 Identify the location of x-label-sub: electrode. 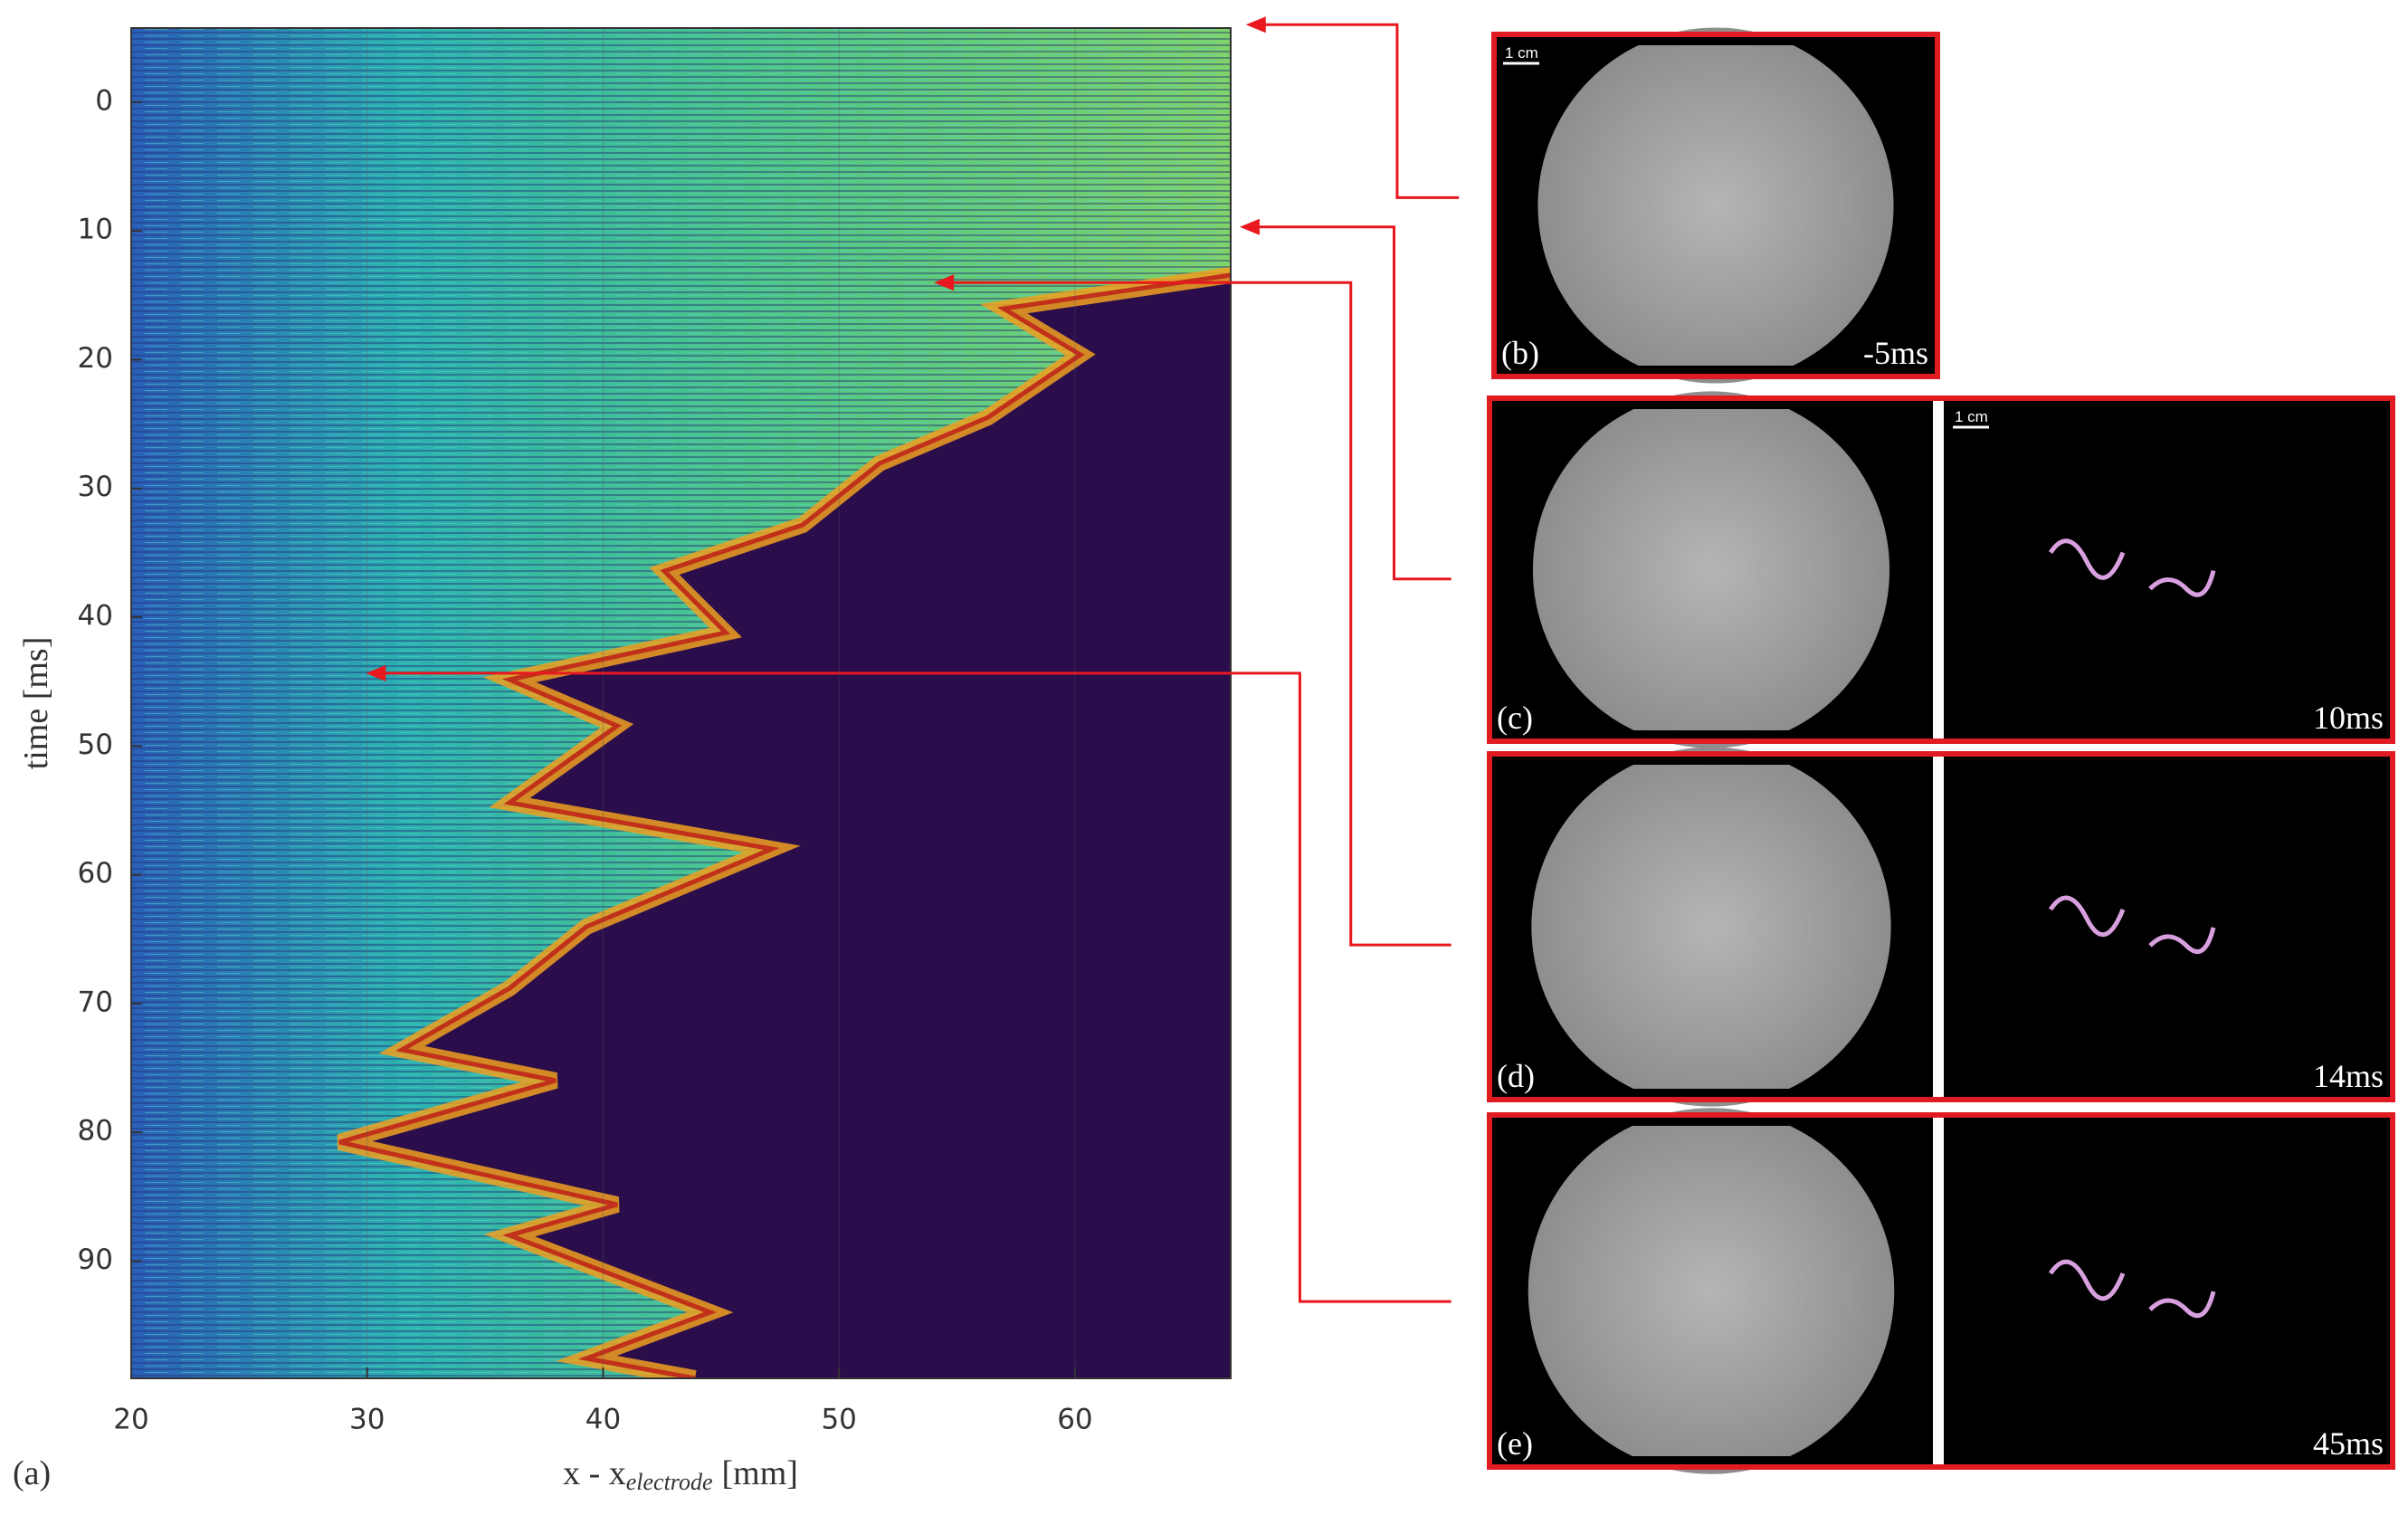
(670, 1482).